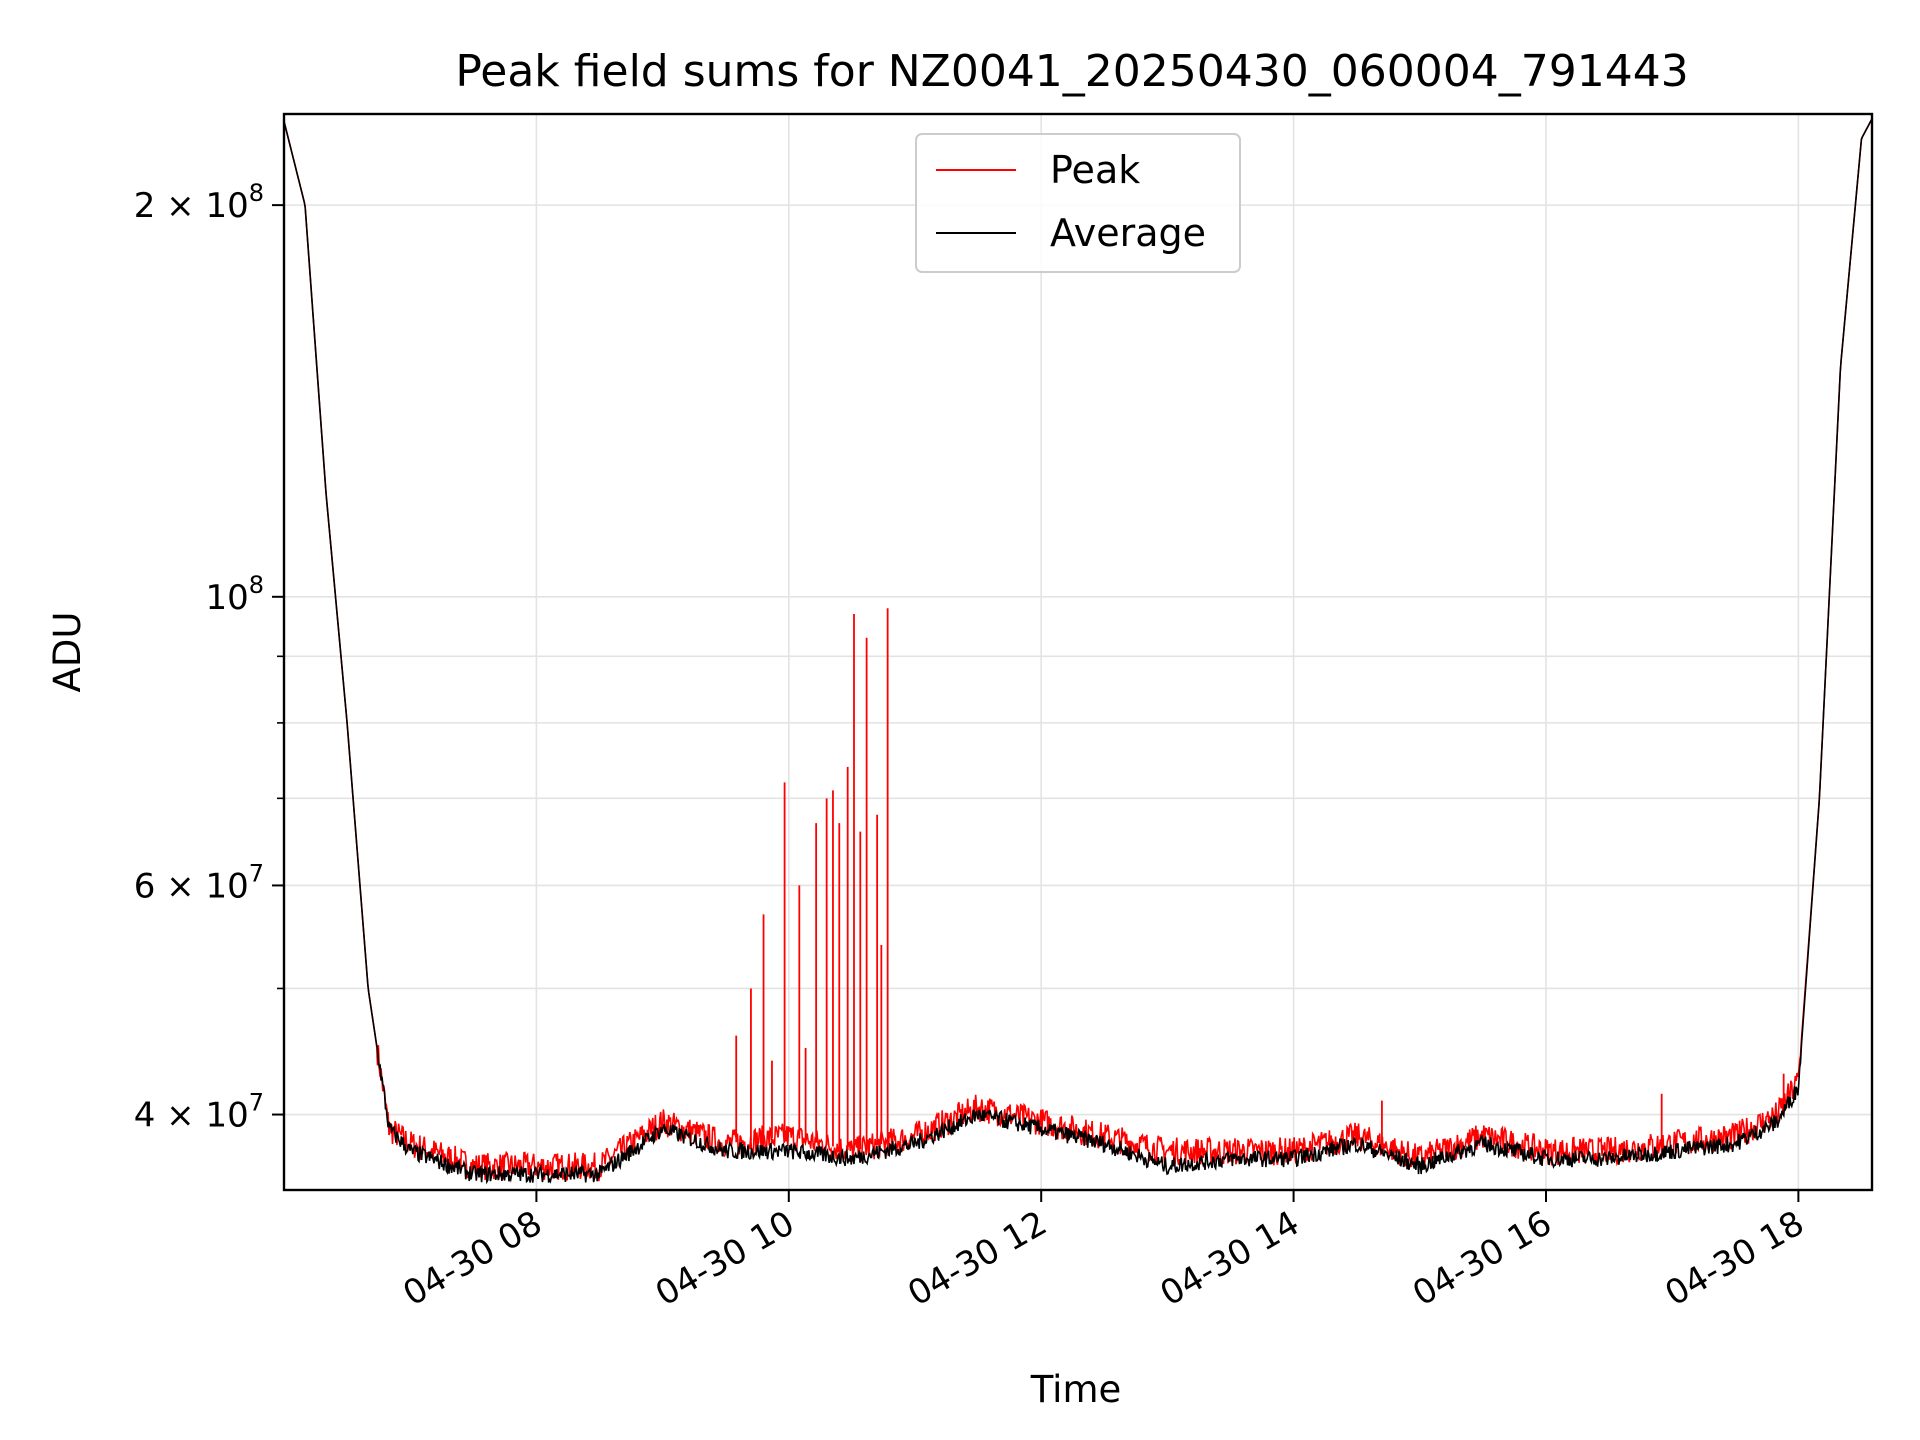 Image resolution: width=1920 pixels, height=1440 pixels. I want to click on y-tick-base: 2 × 10, so click(191, 206).